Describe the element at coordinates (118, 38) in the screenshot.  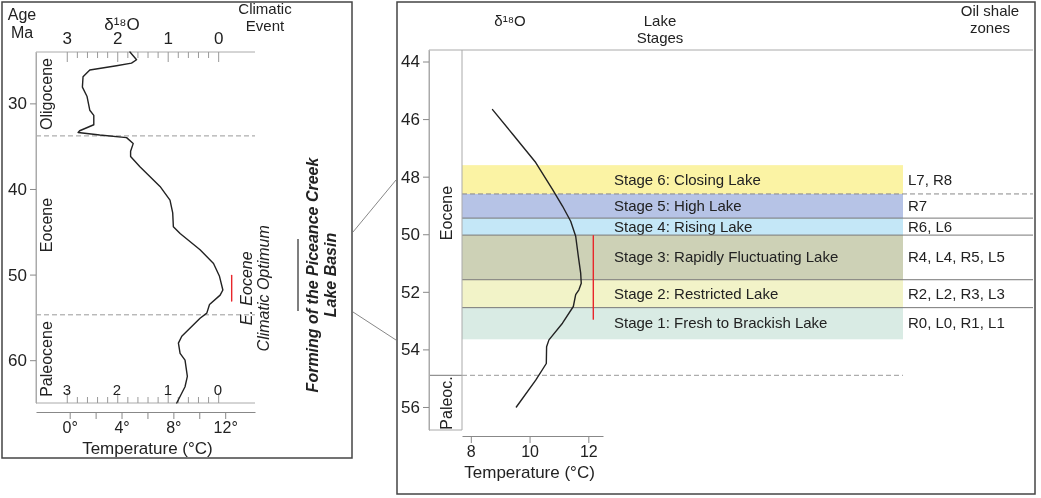
I see `x2-tick-label: 2` at that location.